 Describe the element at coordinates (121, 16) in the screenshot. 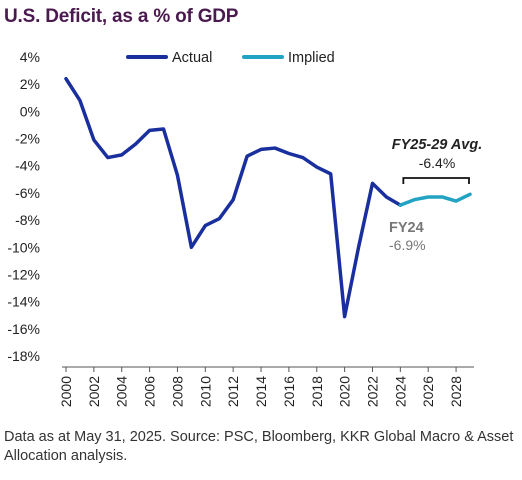

I see `chart-title: U.S. Deficit, as a % of GDP` at that location.